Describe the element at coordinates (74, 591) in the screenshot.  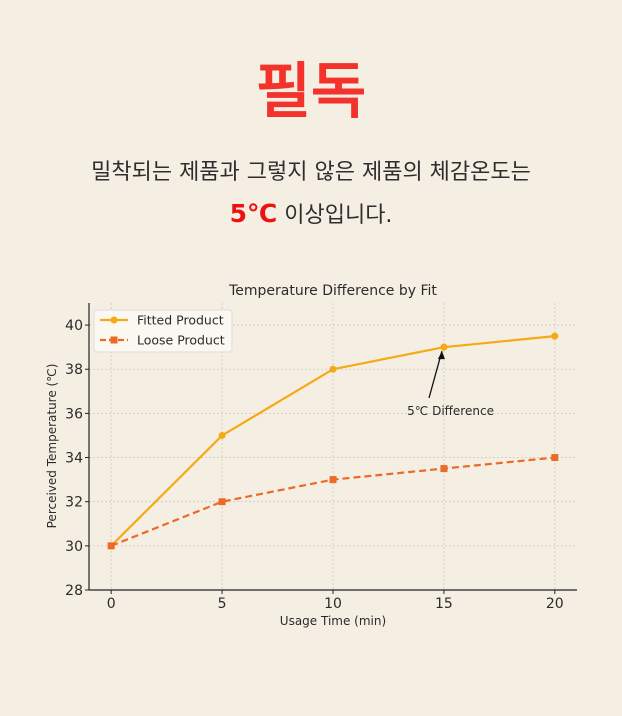
I see `y-tick-label: 28` at that location.